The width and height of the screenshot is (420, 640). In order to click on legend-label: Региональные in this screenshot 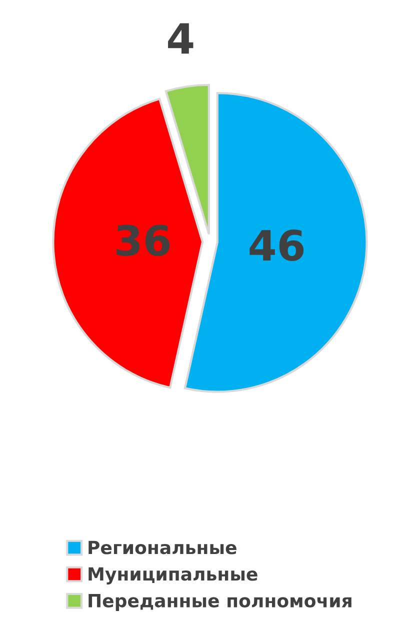, I will do `click(162, 547)`.